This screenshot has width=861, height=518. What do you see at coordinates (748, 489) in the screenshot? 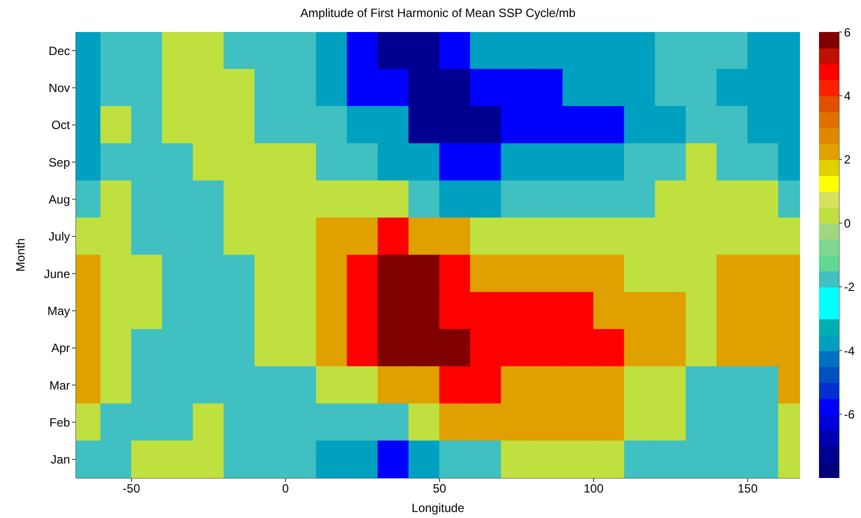
I see `x-tick-label: 150` at bounding box center [748, 489].